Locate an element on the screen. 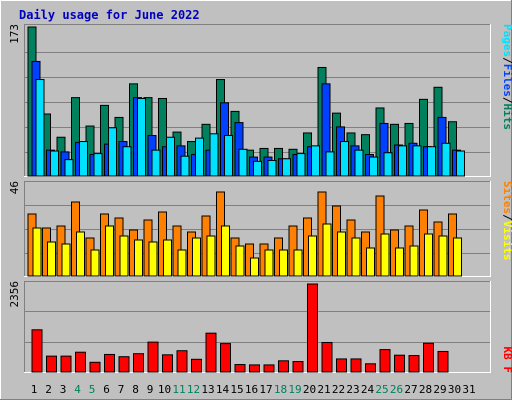 This screenshot has width=512, height=400. x-tick-label-22: 22 is located at coordinates (338, 389).